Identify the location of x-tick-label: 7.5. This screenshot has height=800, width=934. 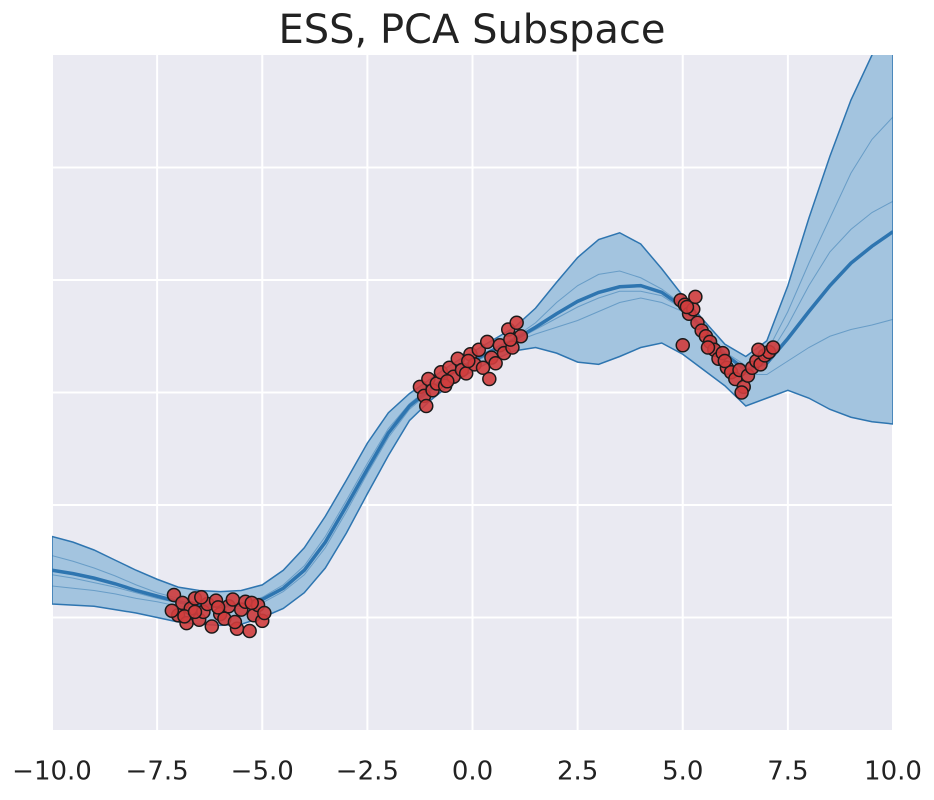
(787, 772).